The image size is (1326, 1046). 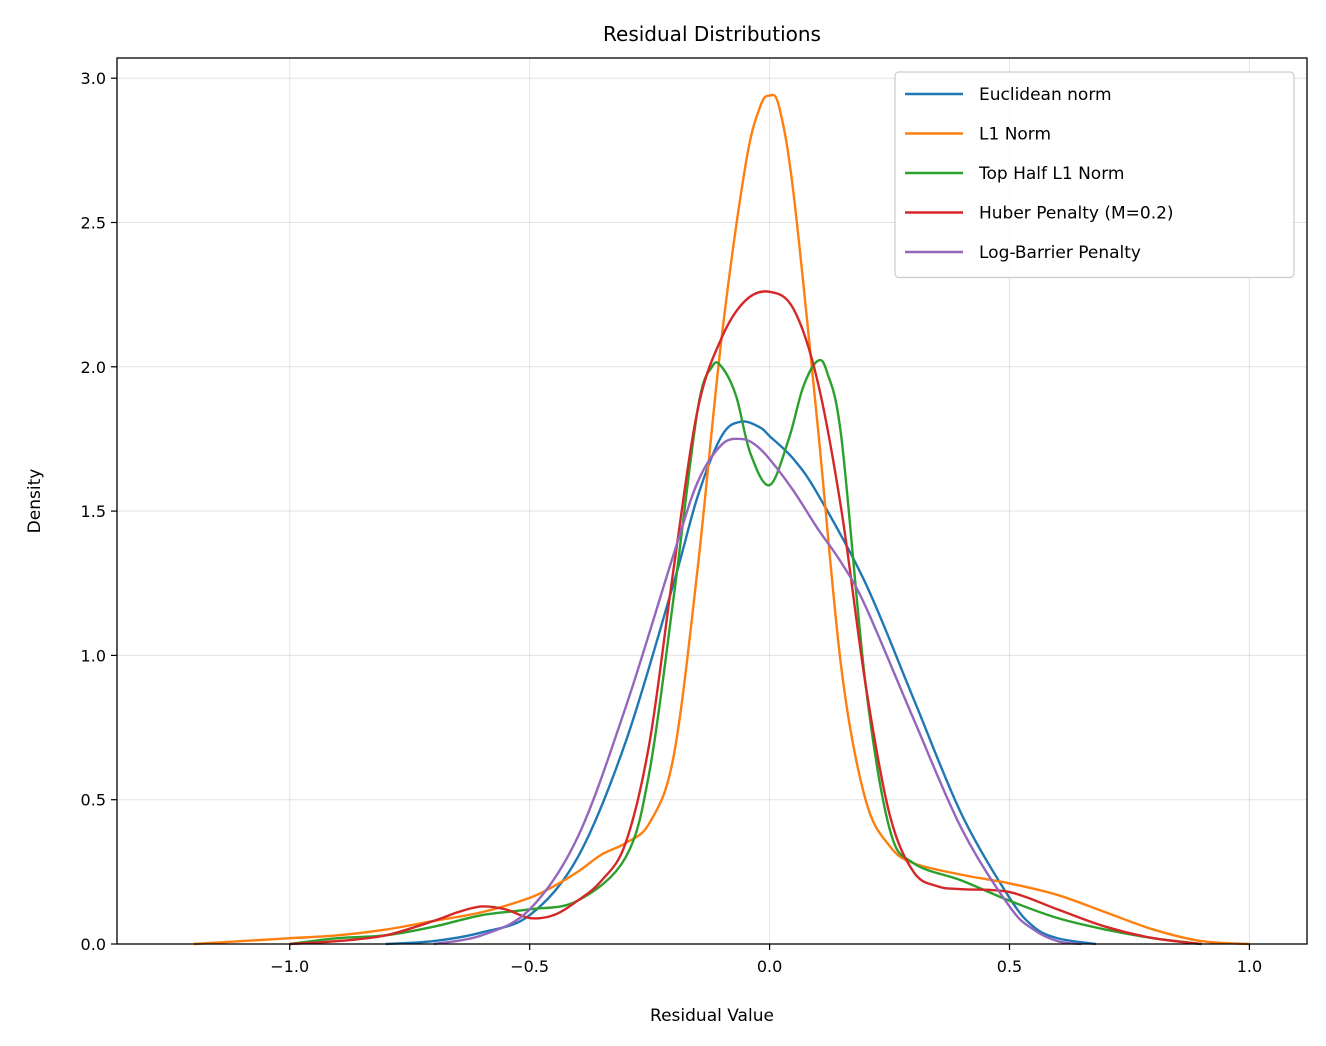 I want to click on y-tick-label-4: 2.0, so click(x=93, y=367).